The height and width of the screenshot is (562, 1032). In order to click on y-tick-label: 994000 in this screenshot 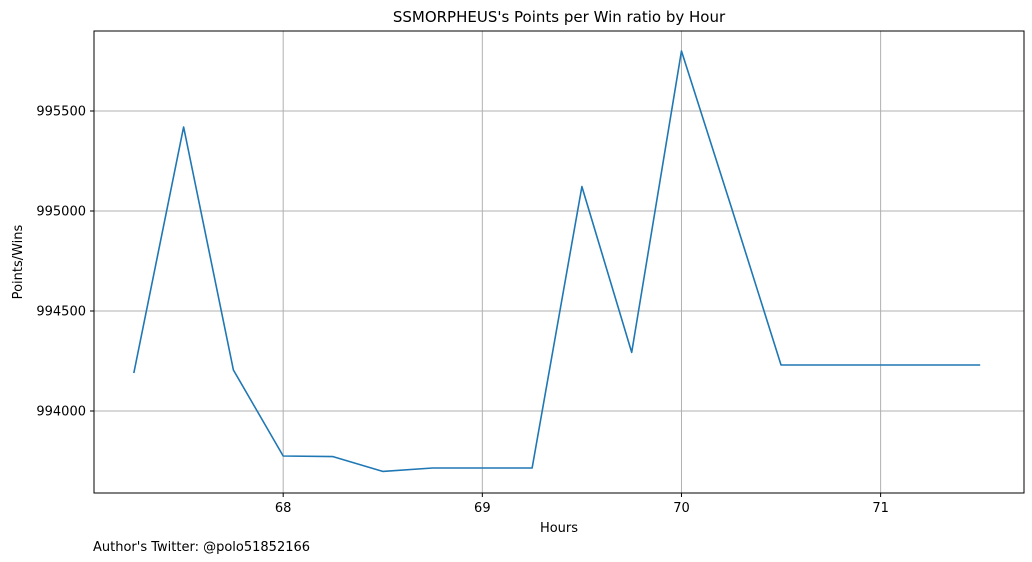, I will do `click(61, 412)`.